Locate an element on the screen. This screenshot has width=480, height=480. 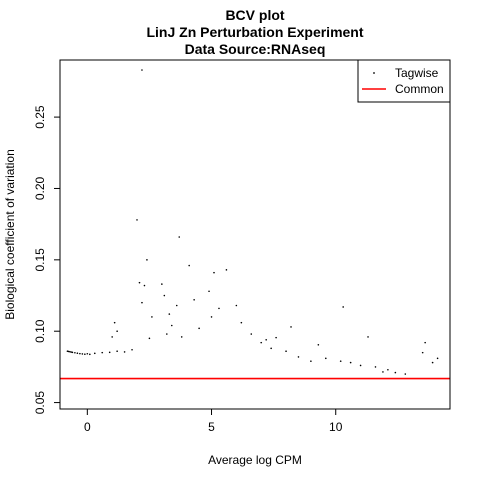
chart-title-line-3: Data Source:RNAseq is located at coordinates (255, 49).